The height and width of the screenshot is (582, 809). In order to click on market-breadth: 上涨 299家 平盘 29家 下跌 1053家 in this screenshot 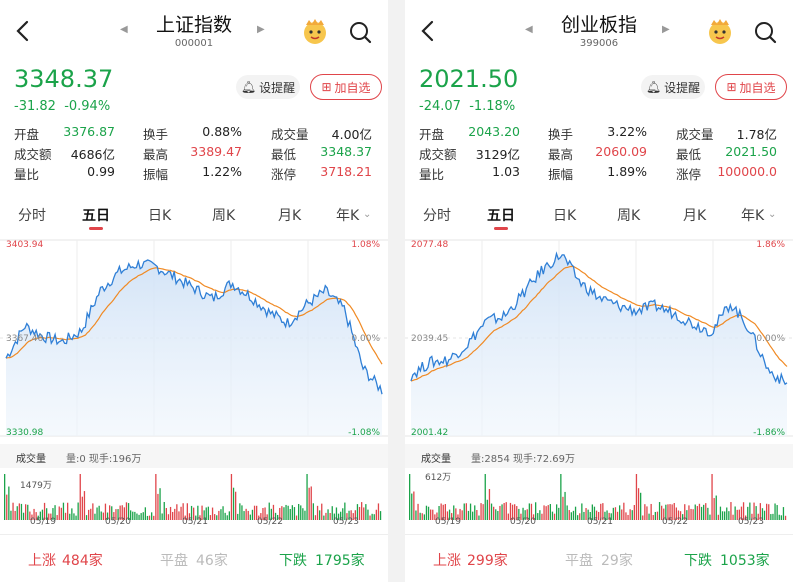, I will do `click(599, 557)`.